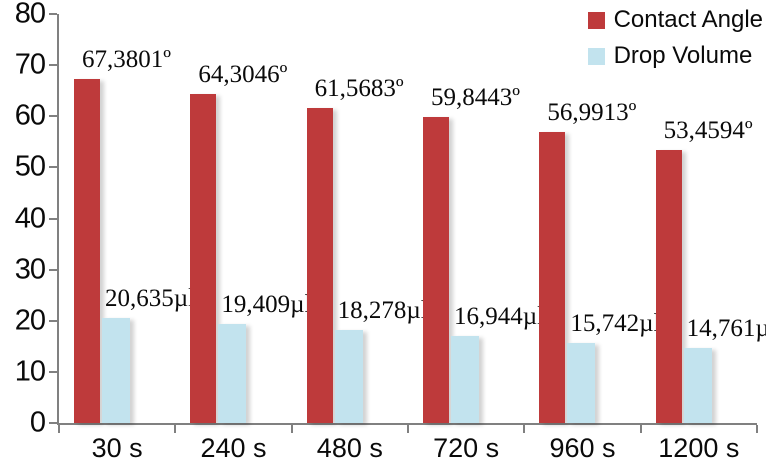  I want to click on y-axis-tick-label: 20, so click(30, 320).